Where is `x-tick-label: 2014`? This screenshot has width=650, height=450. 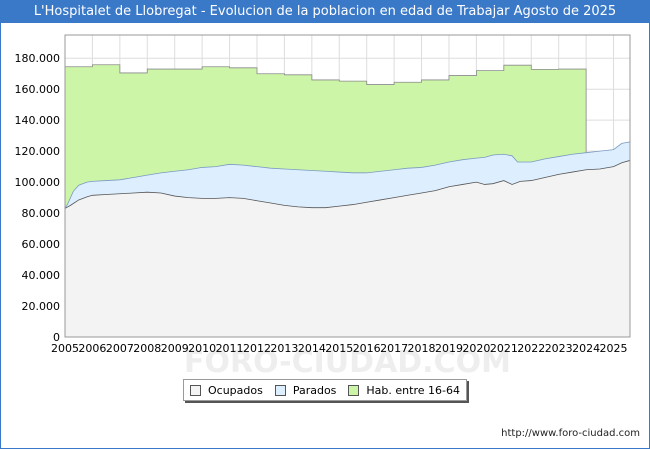 x-tick-label: 2014 is located at coordinates (312, 348).